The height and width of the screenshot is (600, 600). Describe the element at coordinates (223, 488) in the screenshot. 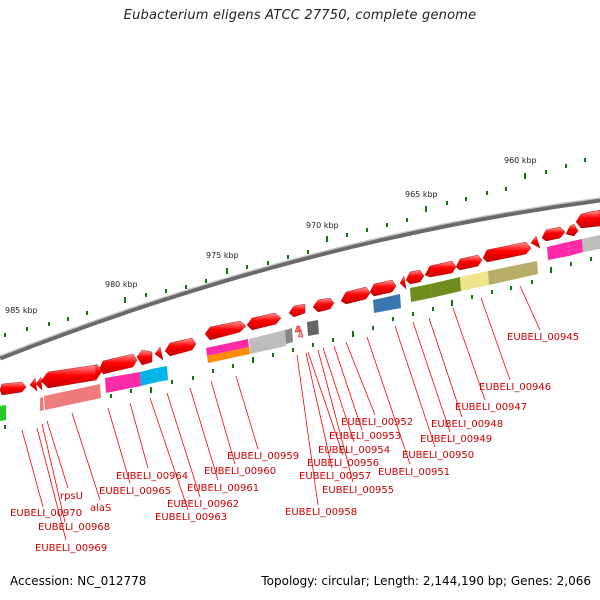

I see `gene-label: EUBELI_00961` at that location.